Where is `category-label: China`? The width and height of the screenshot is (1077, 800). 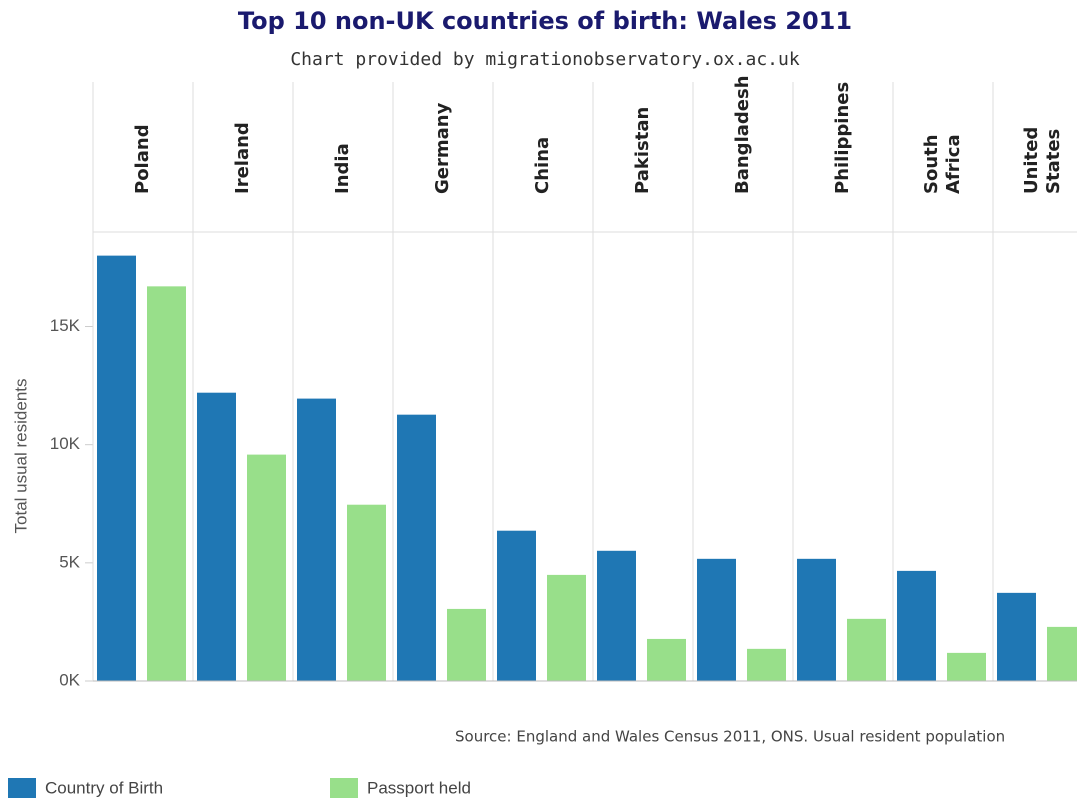
category-label: China is located at coordinates (542, 165).